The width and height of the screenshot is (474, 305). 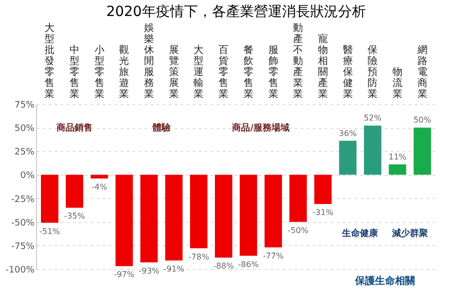 What do you see at coordinates (49, 61) in the screenshot?
I see `x-tick-label: 大型批發零售業` at bounding box center [49, 61].